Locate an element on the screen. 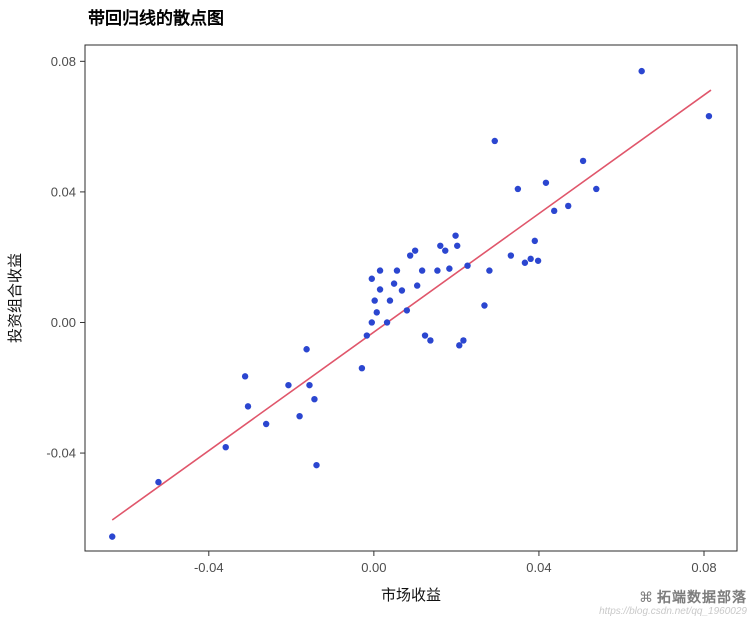 The image size is (753, 623). x-tick-label: 0.04 is located at coordinates (538, 567).